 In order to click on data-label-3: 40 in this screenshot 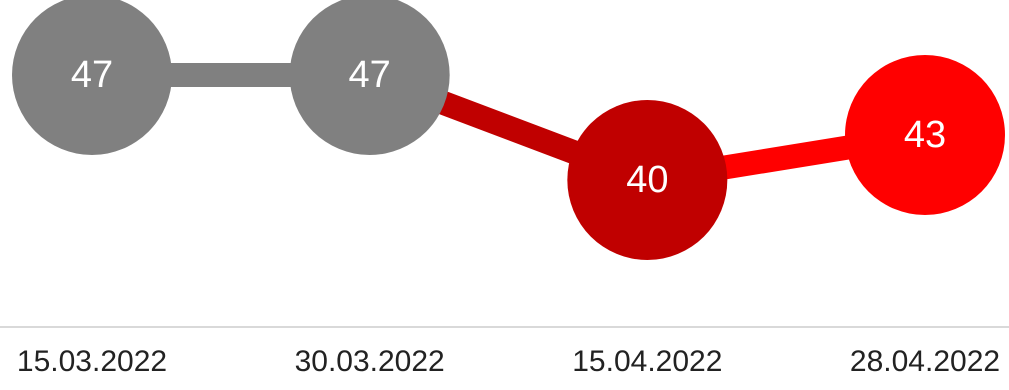, I will do `click(647, 180)`.